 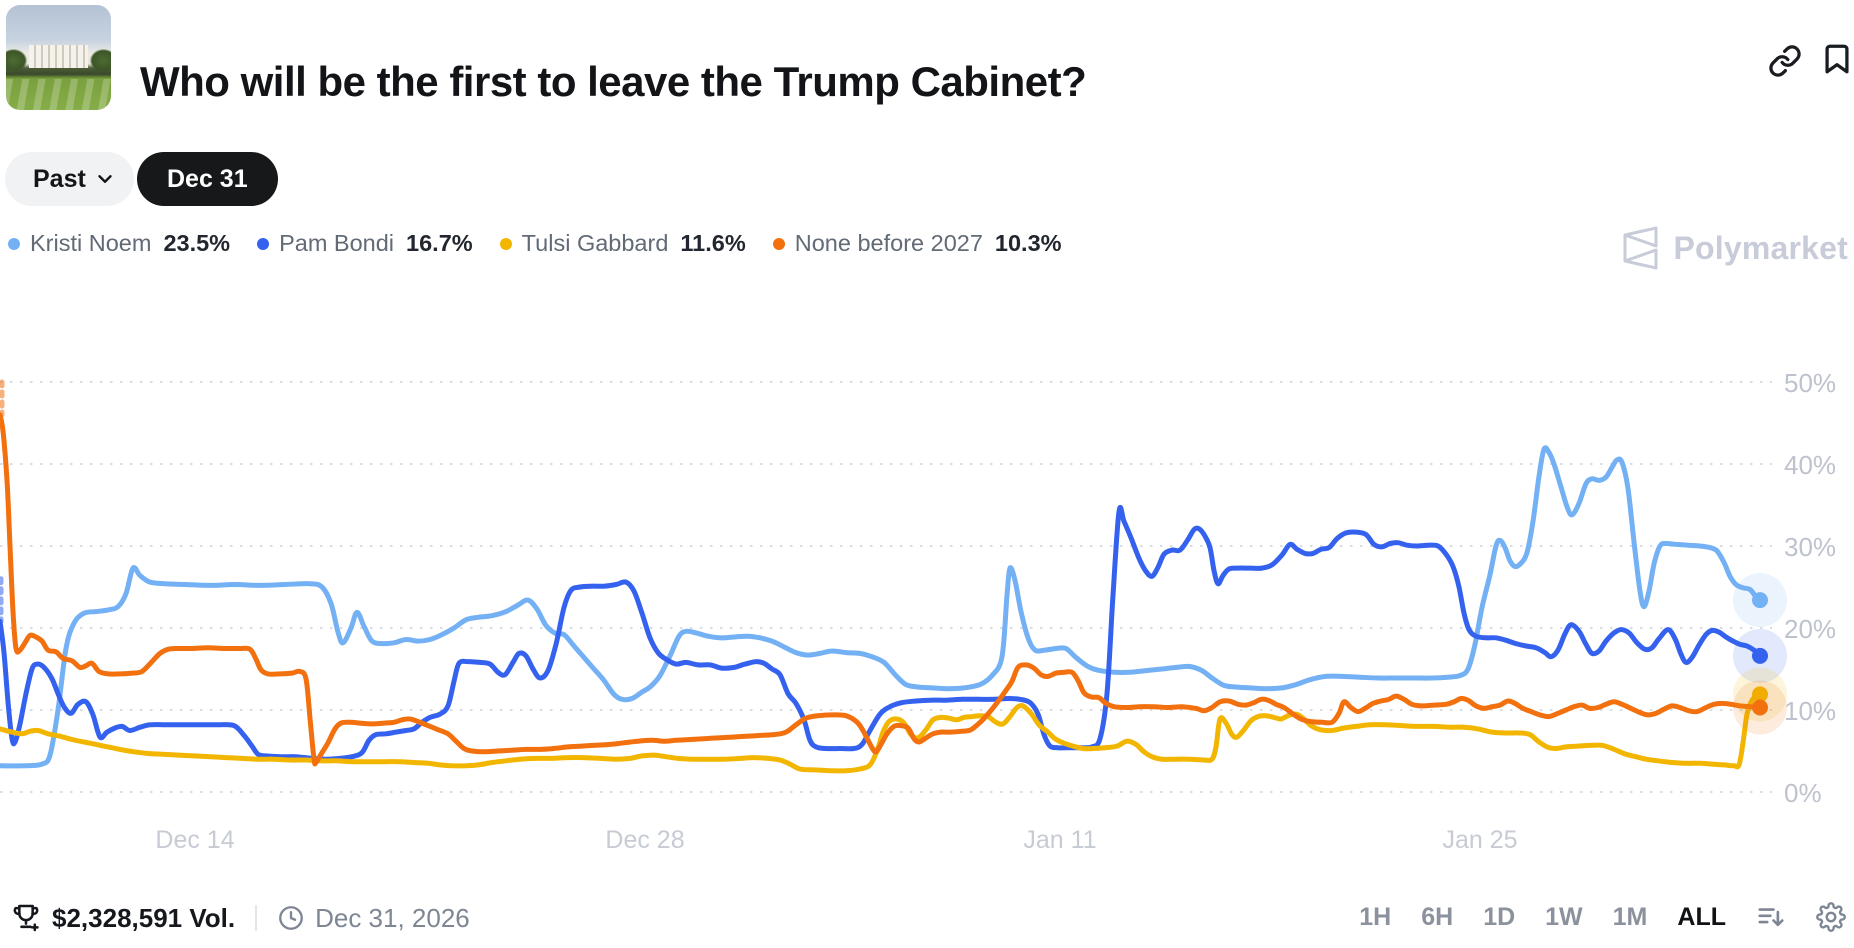 What do you see at coordinates (1564, 916) in the screenshot?
I see `range-button-1w: 1W` at bounding box center [1564, 916].